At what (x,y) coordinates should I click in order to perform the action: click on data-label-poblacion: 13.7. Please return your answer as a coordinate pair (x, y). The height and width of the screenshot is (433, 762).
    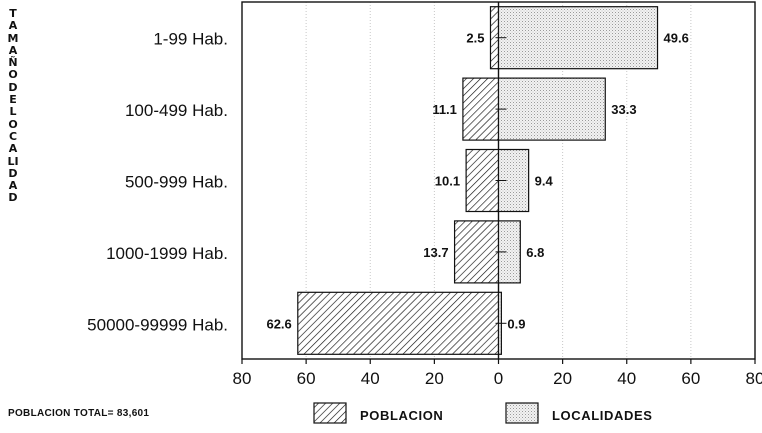
    Looking at the image, I should click on (435, 252).